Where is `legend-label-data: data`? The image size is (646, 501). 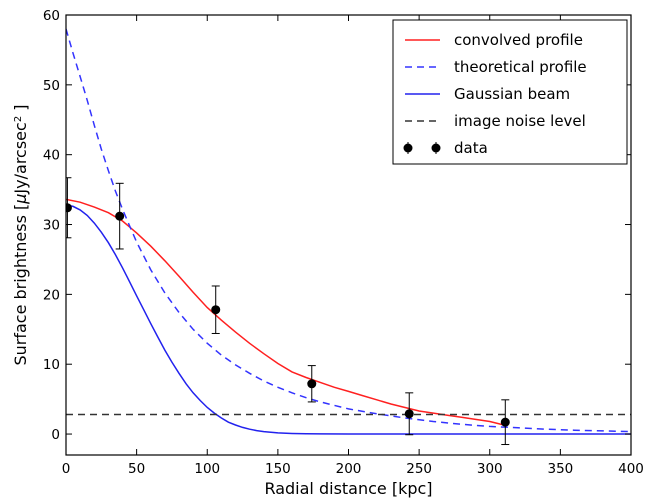 legend-label-data: data is located at coordinates (471, 148).